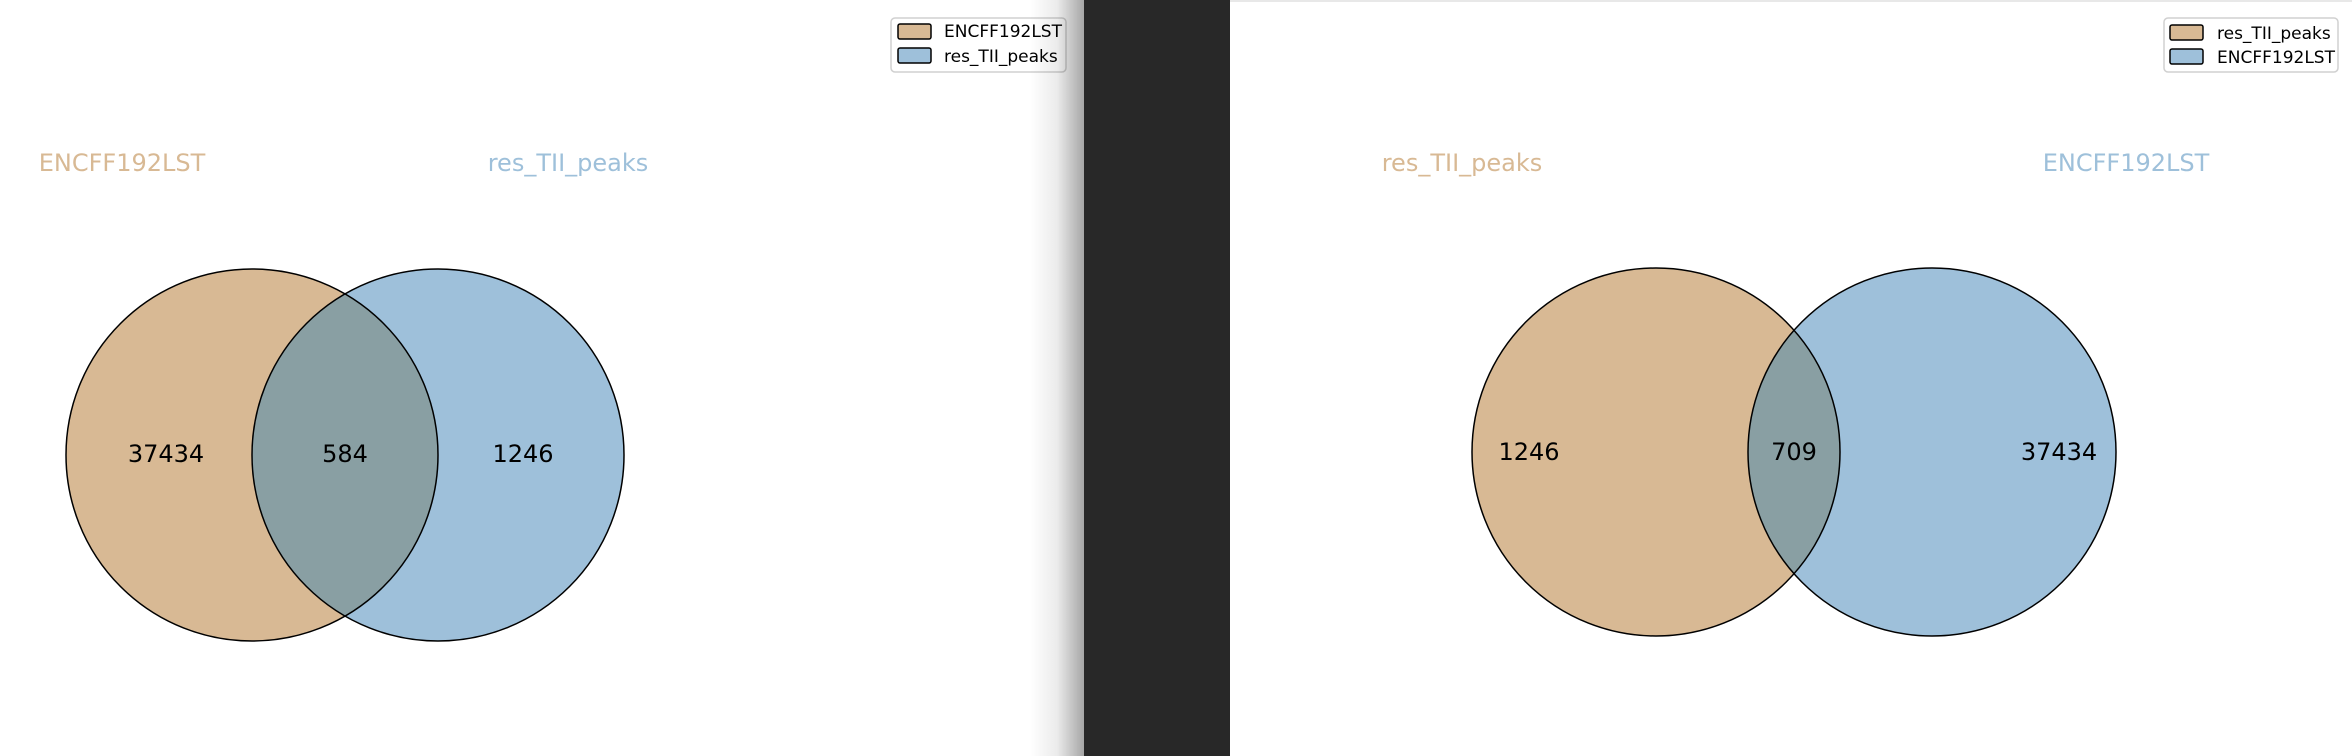  What do you see at coordinates (1528, 452) in the screenshot?
I see `count-only-a: 1246` at bounding box center [1528, 452].